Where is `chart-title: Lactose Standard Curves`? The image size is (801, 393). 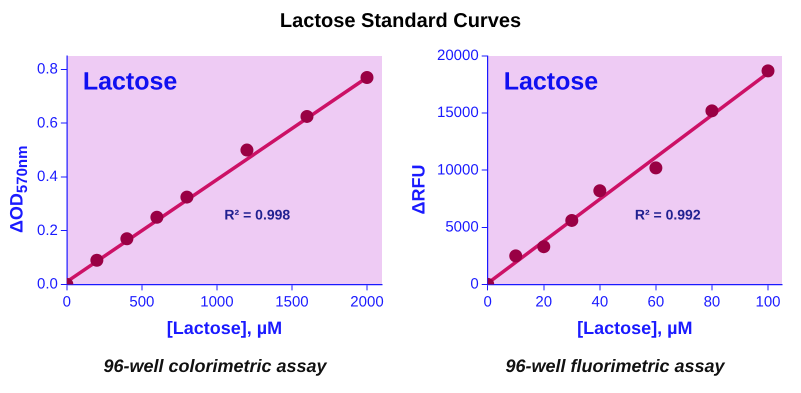
chart-title: Lactose Standard Curves is located at coordinates (400, 21).